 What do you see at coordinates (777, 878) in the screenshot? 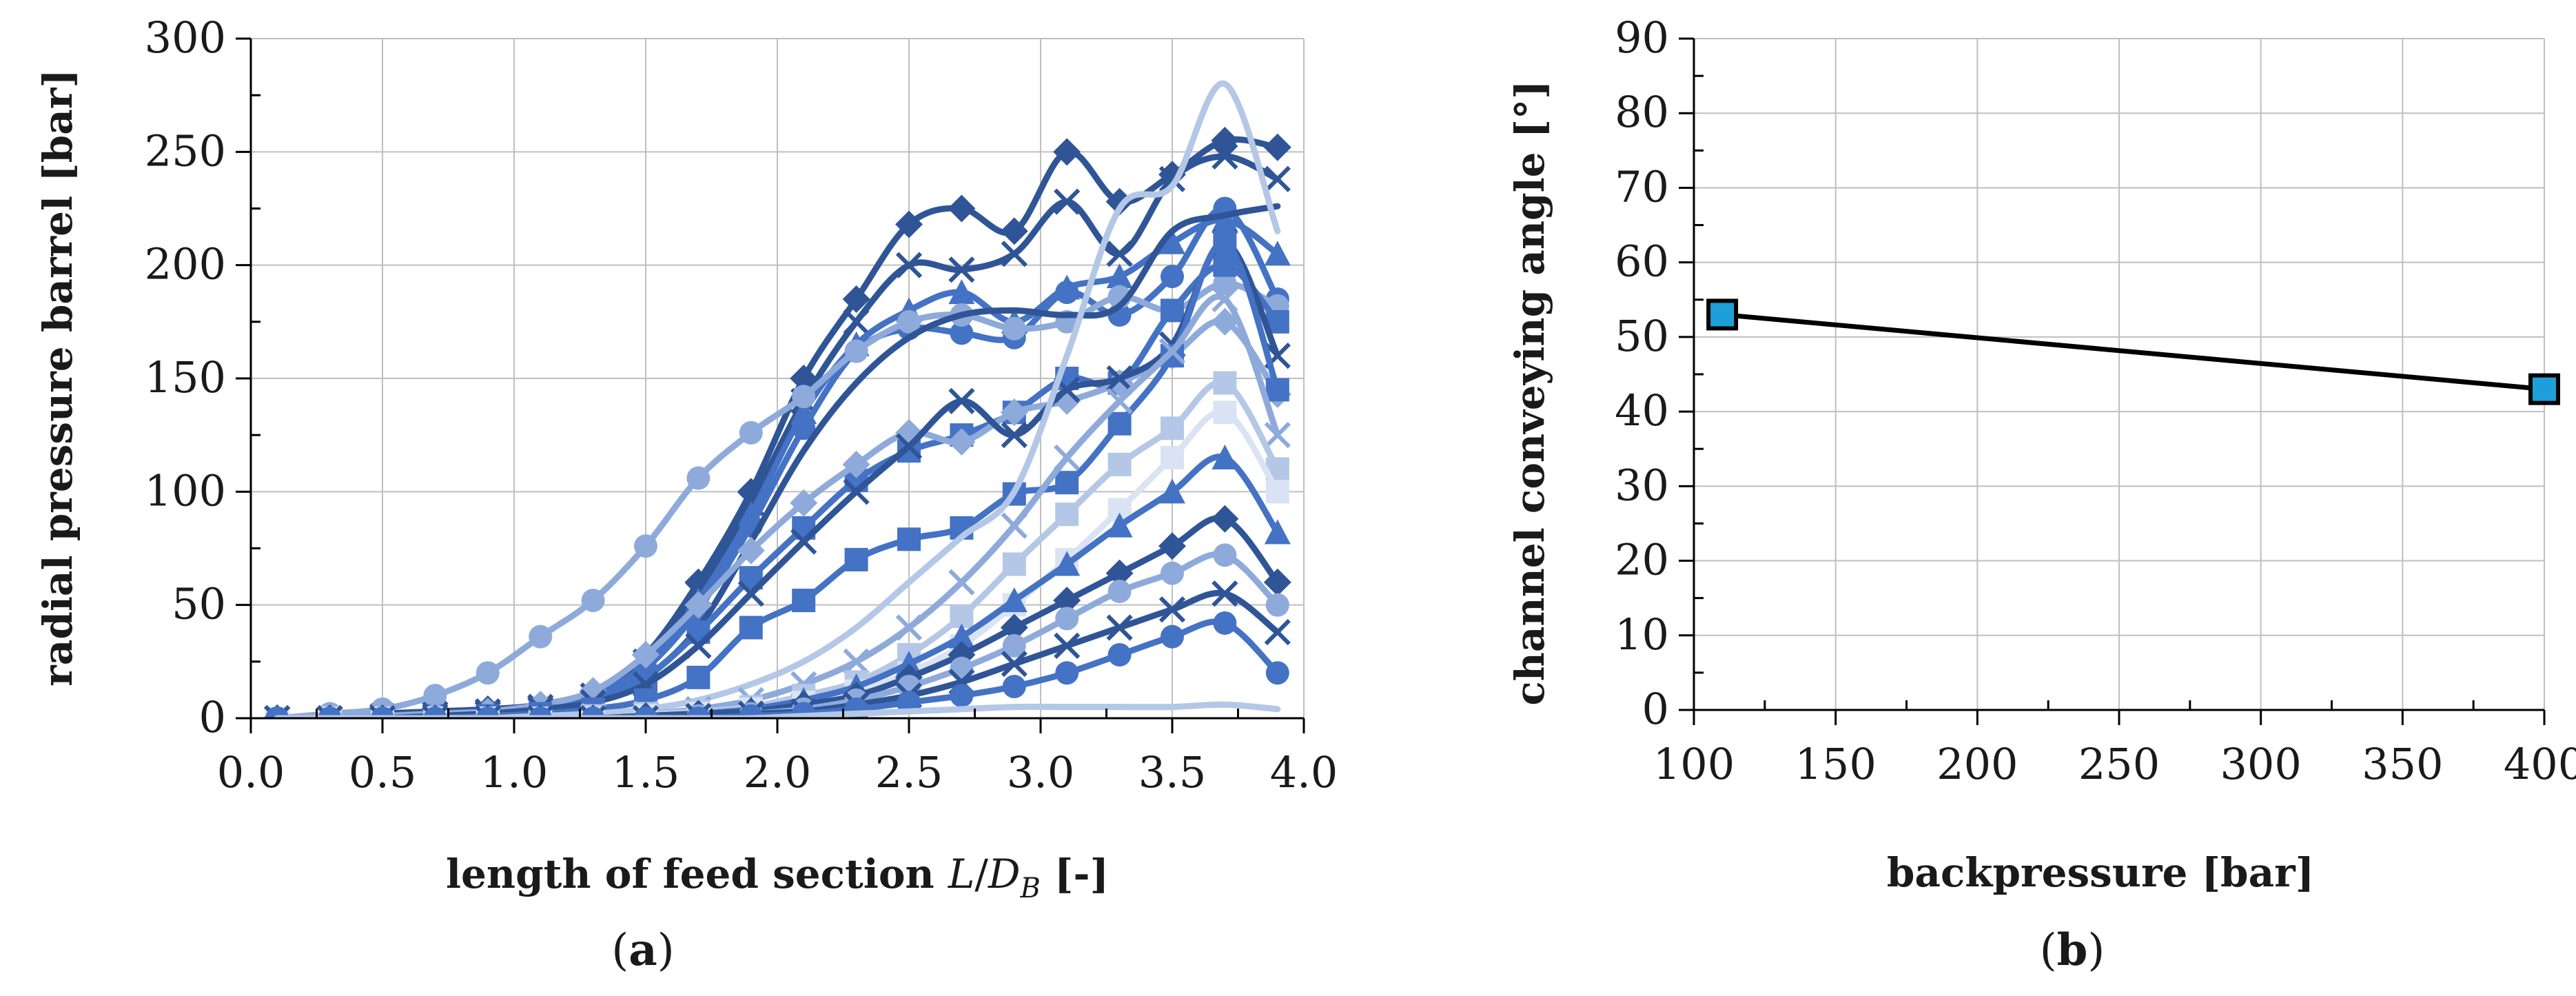
I see `chart-a-x-axis-title: length of feed section L/DB [-]` at bounding box center [777, 878].